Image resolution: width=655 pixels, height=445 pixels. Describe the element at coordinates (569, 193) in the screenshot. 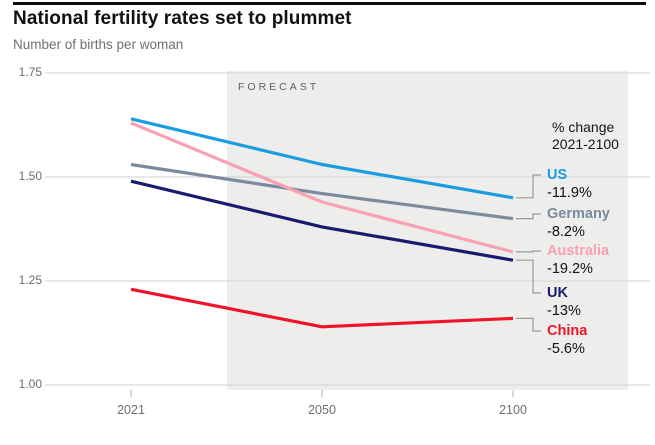

I see `series-pct-change-us: -11.9%` at that location.